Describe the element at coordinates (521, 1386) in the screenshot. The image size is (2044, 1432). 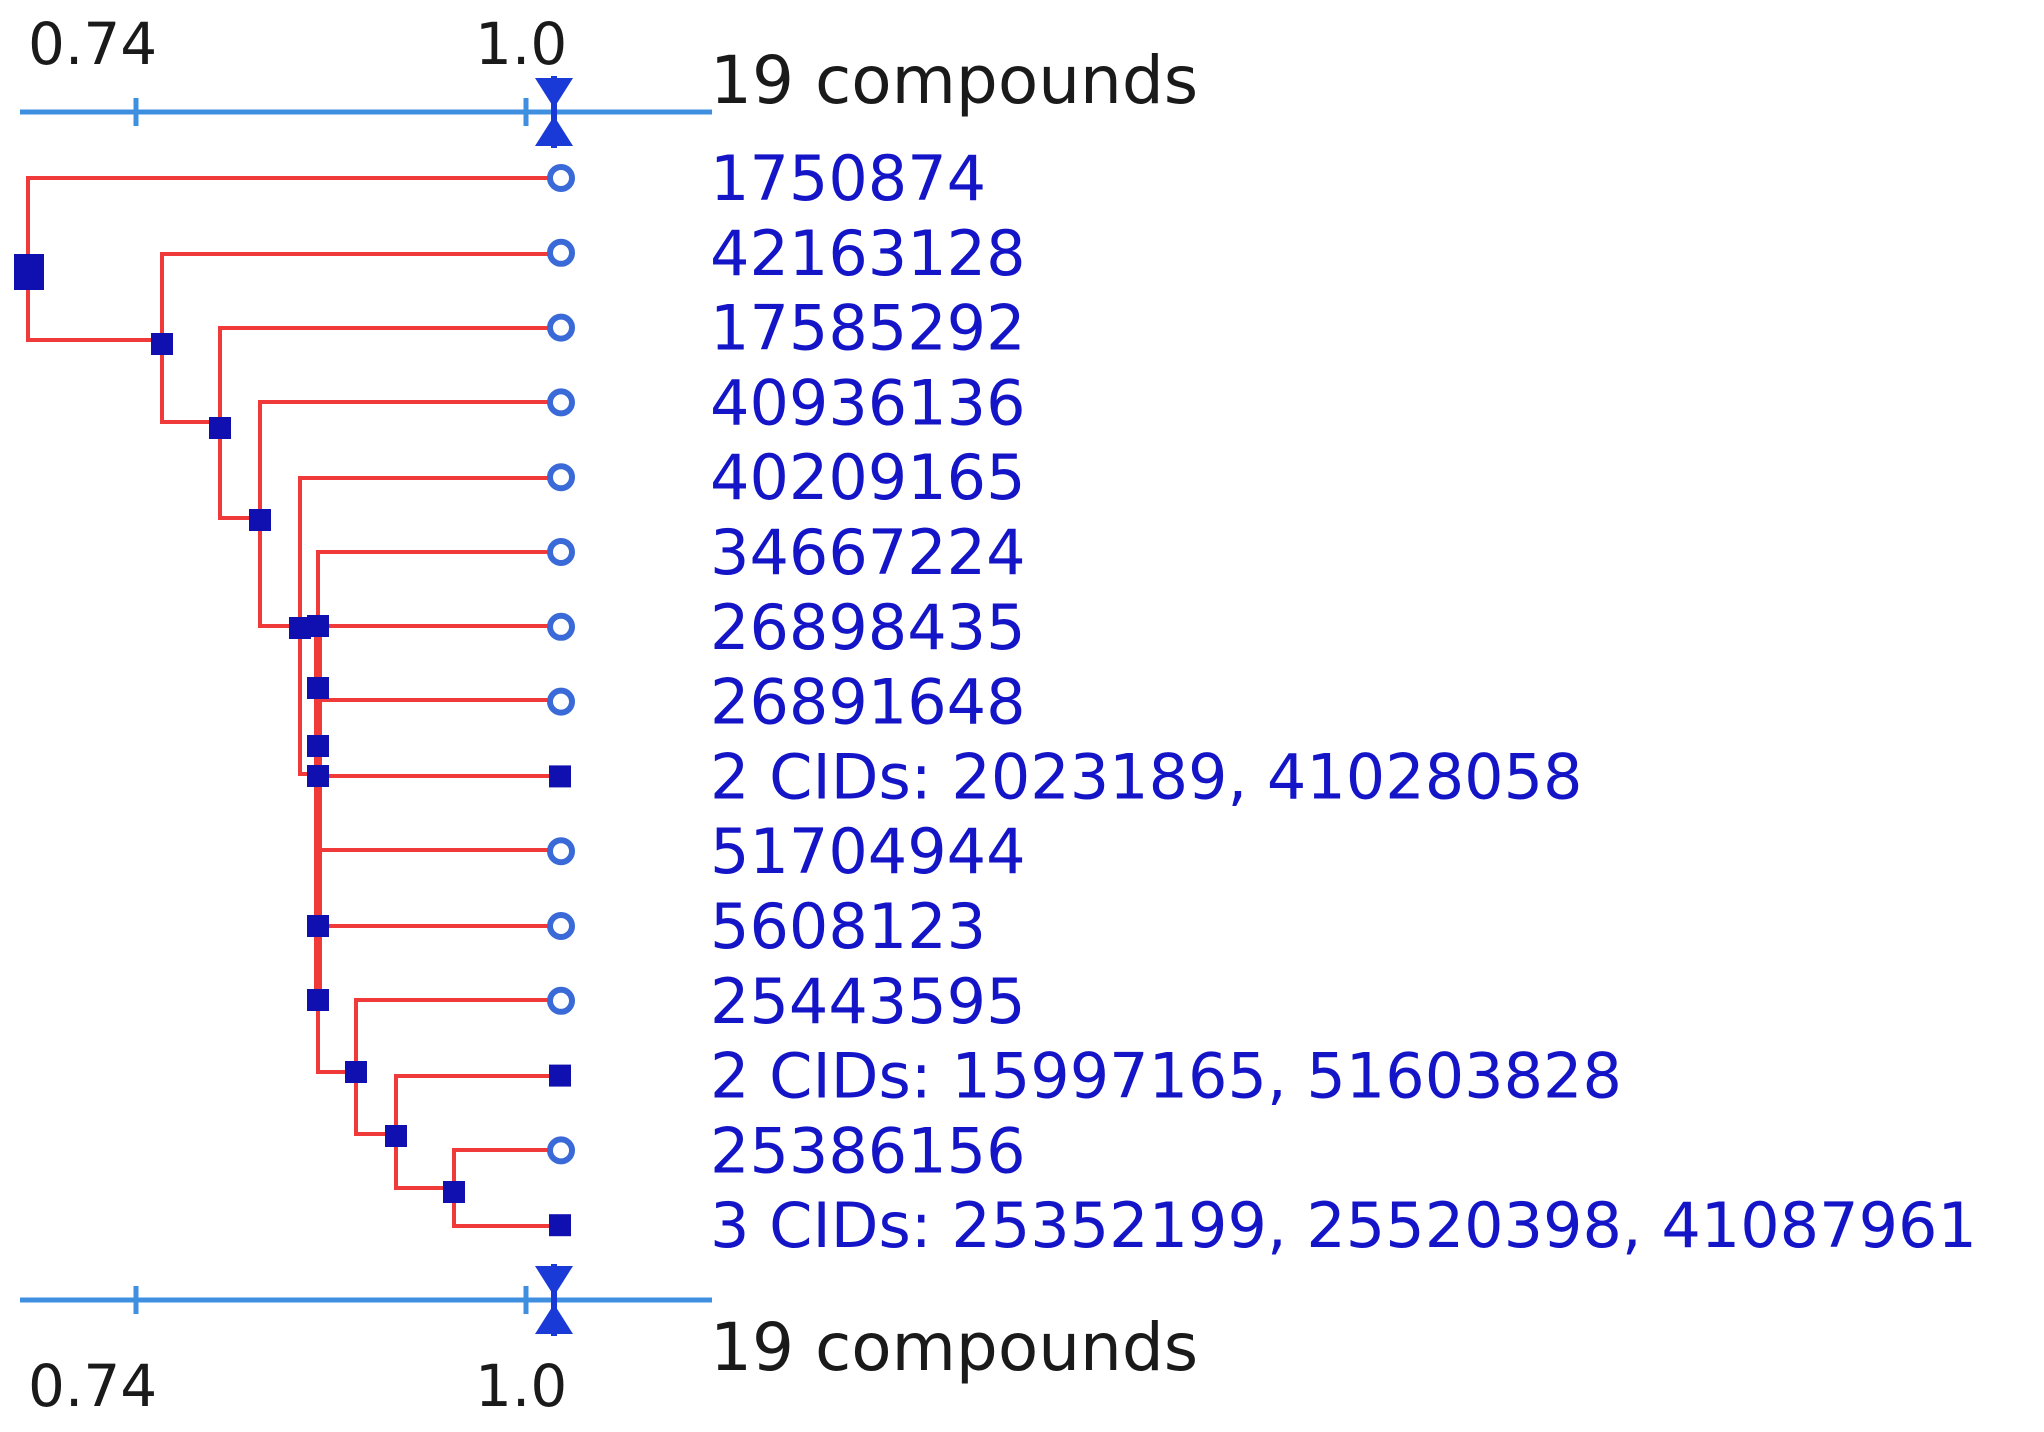
I see `bottom-scale-max-label: 1.0` at that location.